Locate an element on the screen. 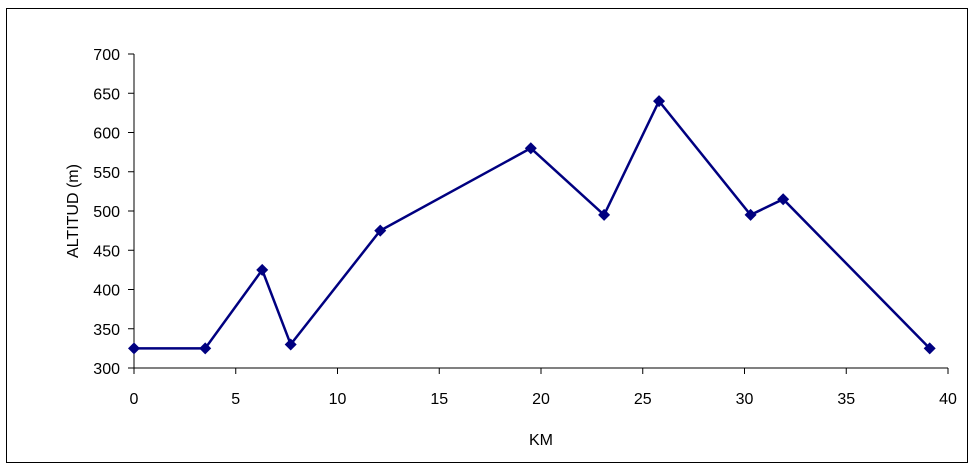 This screenshot has height=473, width=977. x-tick-label: 35 is located at coordinates (846, 399).